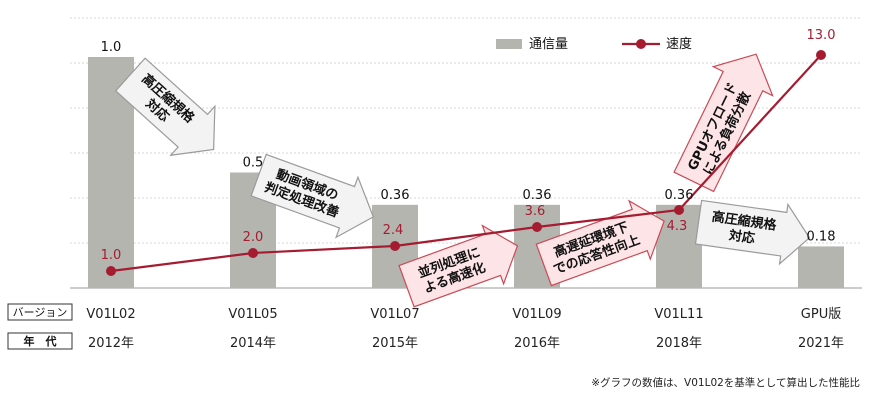 This screenshot has width=870, height=400. I want to click on speed-label-0: 1.0, so click(111, 255).